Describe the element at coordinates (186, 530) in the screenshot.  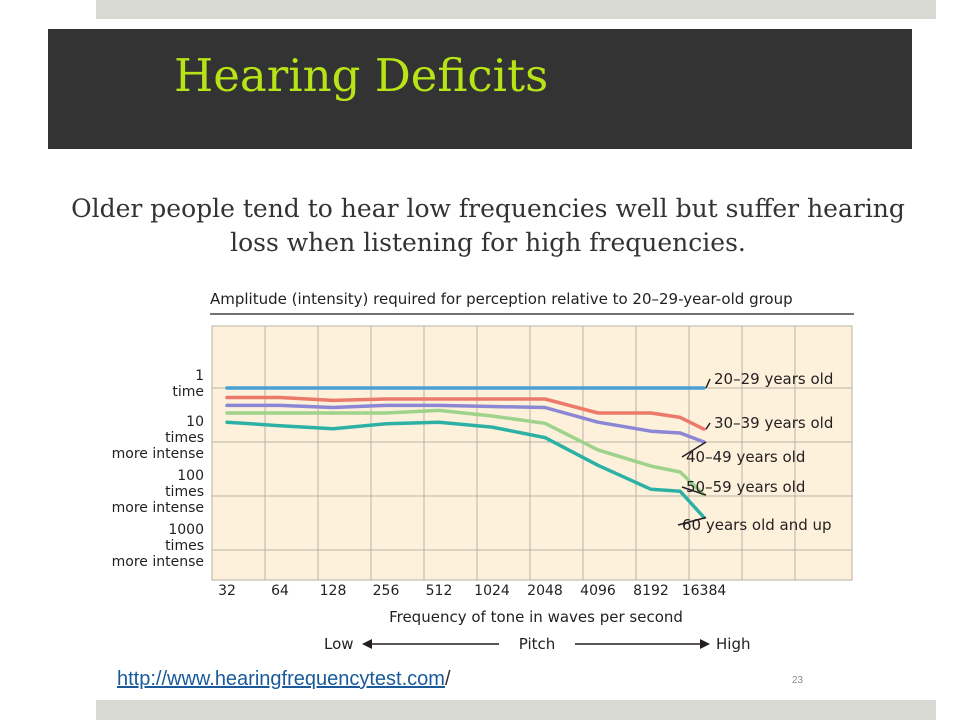
I see `y-tick-label-line: 1000` at that location.